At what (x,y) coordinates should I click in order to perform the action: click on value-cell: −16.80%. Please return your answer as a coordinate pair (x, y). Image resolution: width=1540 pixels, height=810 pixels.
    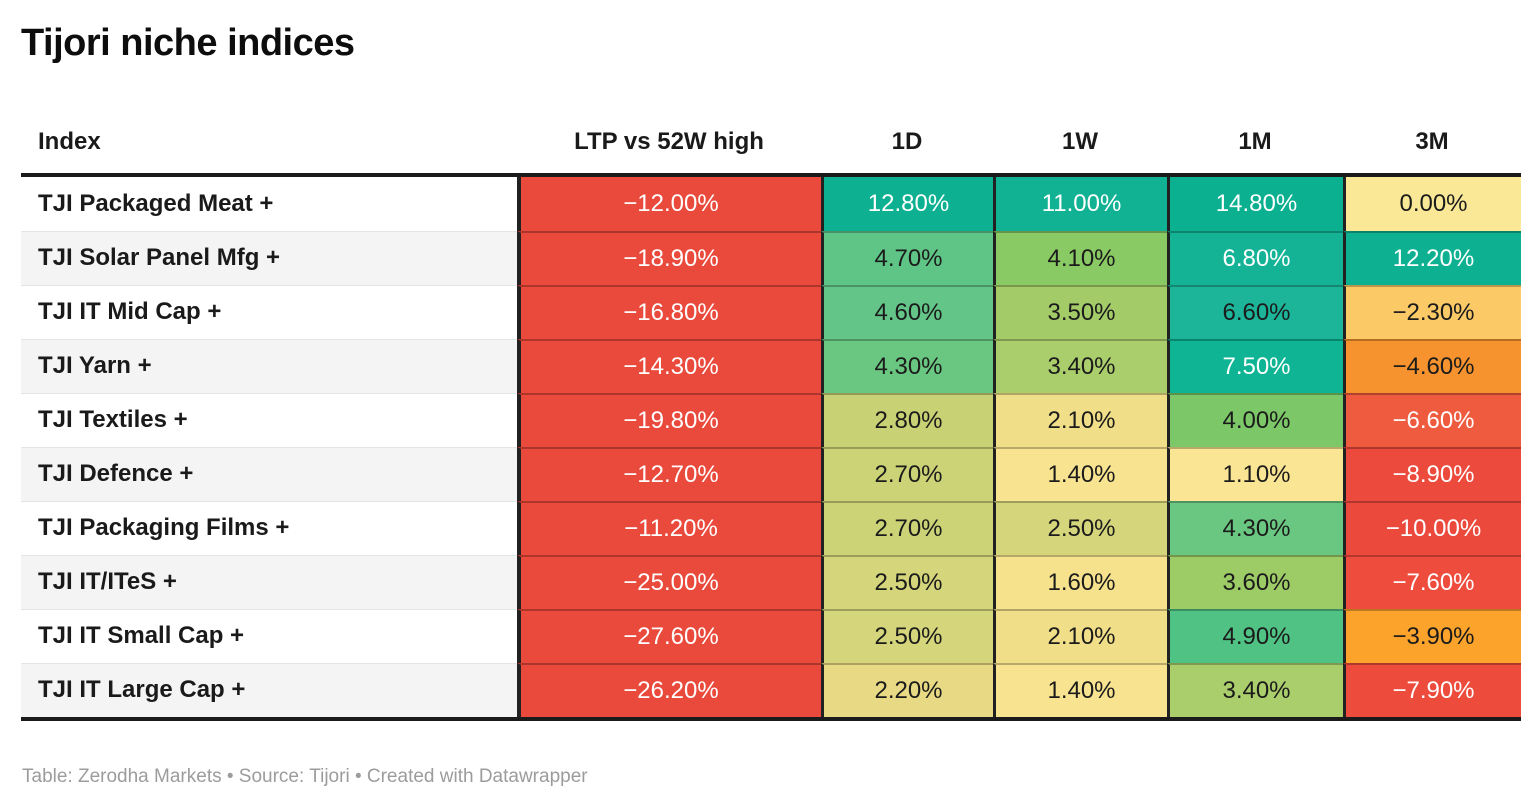
    Looking at the image, I should click on (669, 311).